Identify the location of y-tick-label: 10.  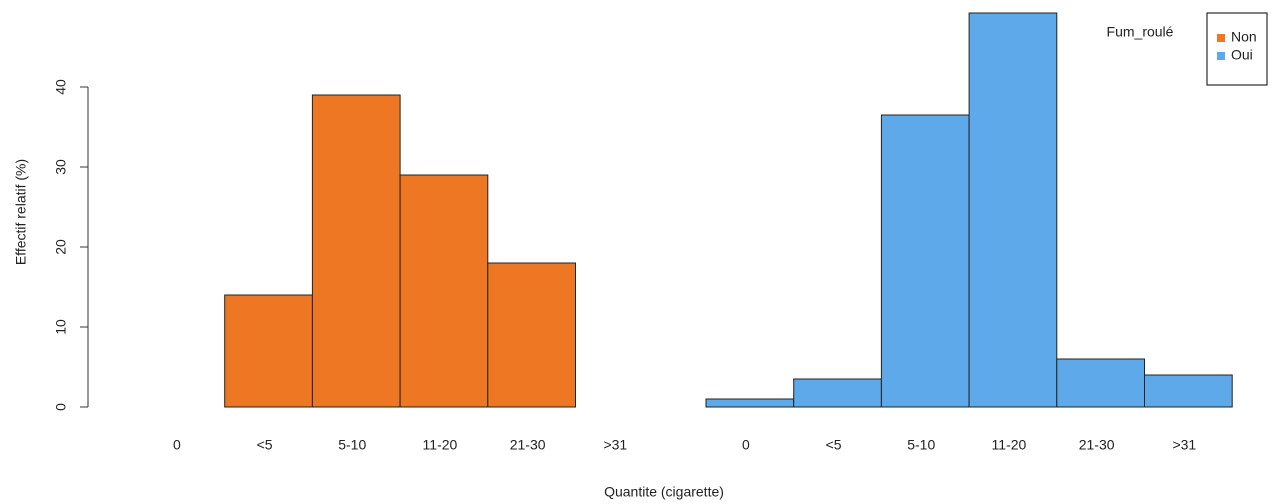
(61, 327).